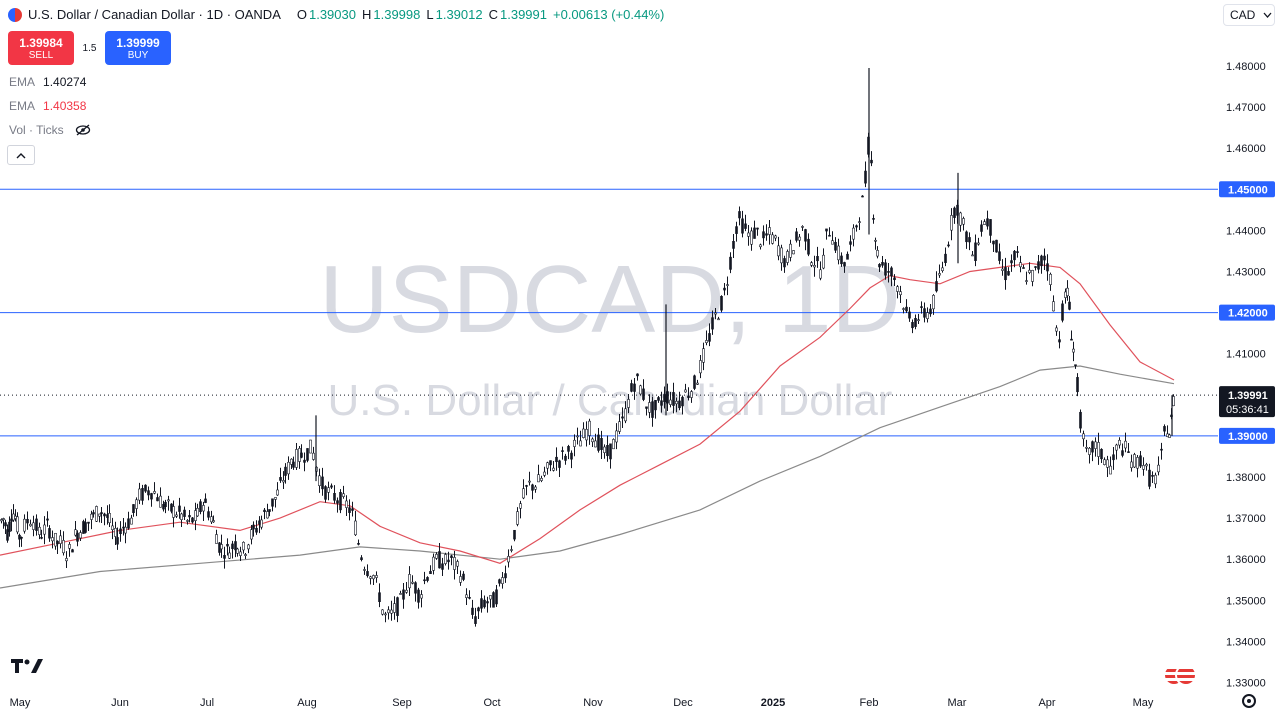  I want to click on sell-button: 1.39984 SELL, so click(41, 48).